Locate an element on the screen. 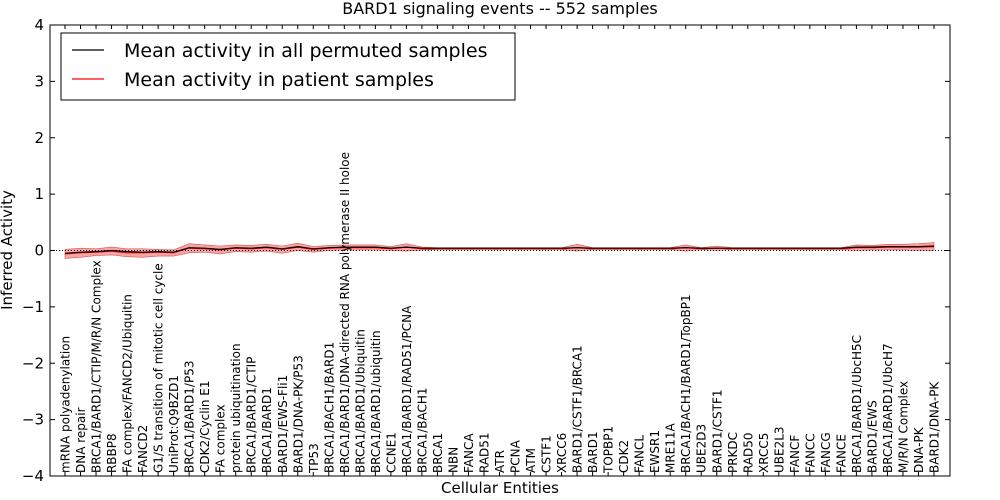 The image size is (1000, 500). x-tick-label: RAD50 is located at coordinates (748, 452).